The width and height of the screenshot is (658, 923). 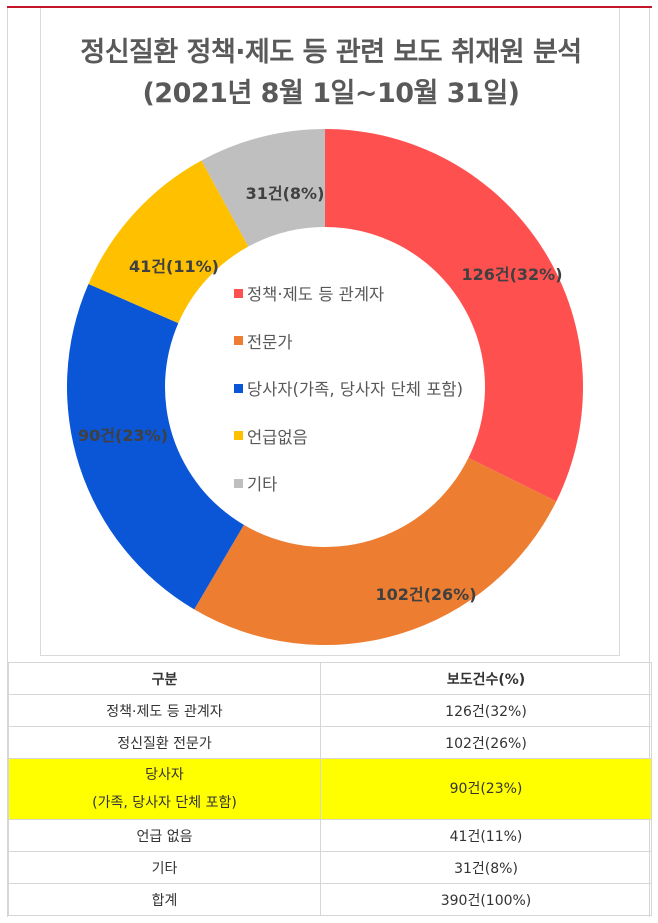 I want to click on row-value: 90건(23%), so click(x=486, y=789).